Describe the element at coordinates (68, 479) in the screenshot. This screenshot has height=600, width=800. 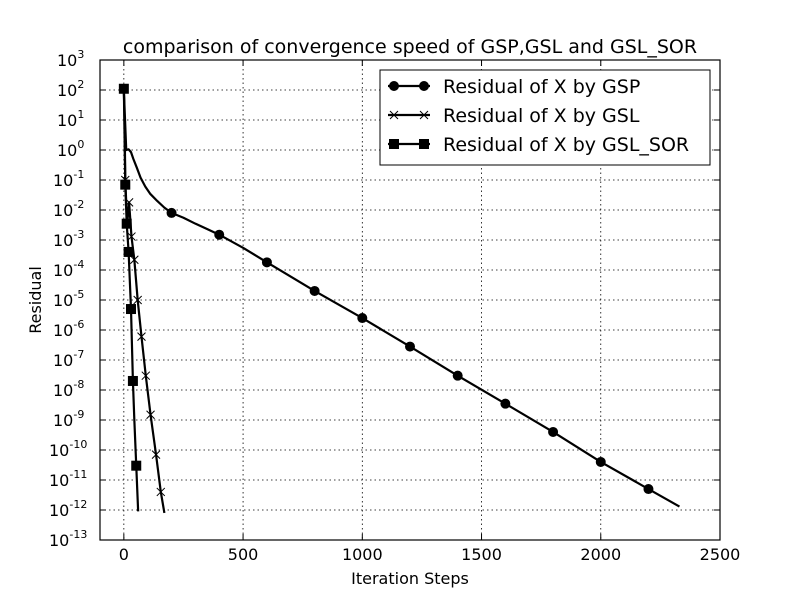
I see `y-tick-label: 10⁻¹¹` at that location.